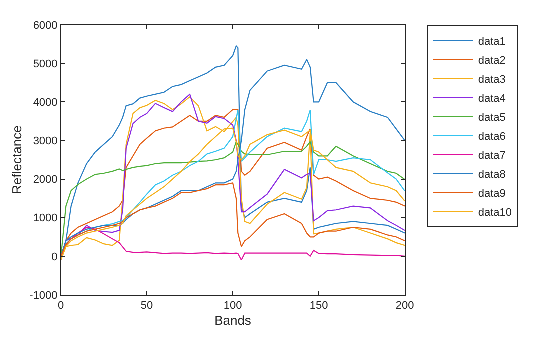  I want to click on y-tick-label: 6000, so click(45, 26).